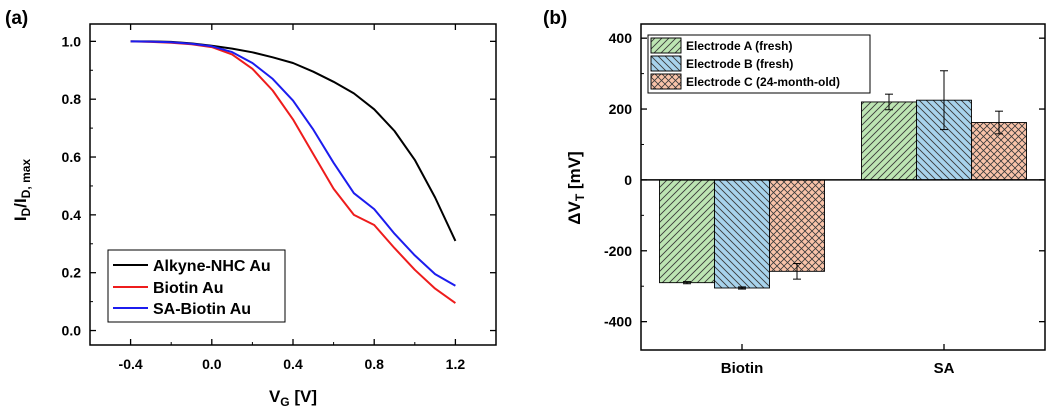  I want to click on legend-swatch-electrode-b-hatch, so click(666, 63).